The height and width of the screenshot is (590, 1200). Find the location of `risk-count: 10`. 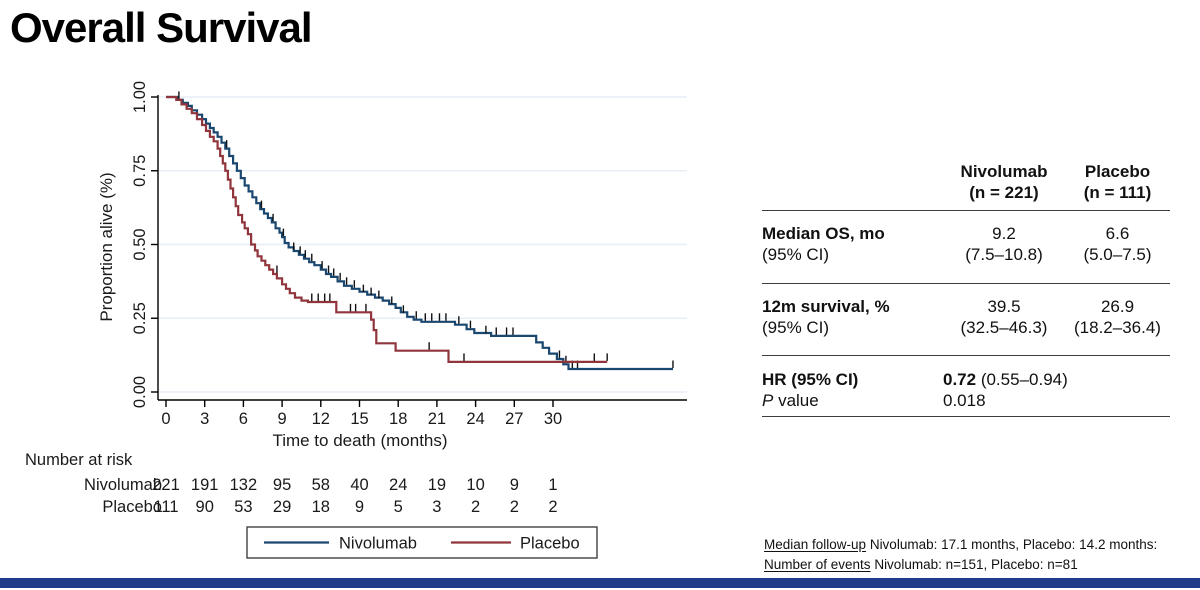

risk-count: 10 is located at coordinates (475, 485).